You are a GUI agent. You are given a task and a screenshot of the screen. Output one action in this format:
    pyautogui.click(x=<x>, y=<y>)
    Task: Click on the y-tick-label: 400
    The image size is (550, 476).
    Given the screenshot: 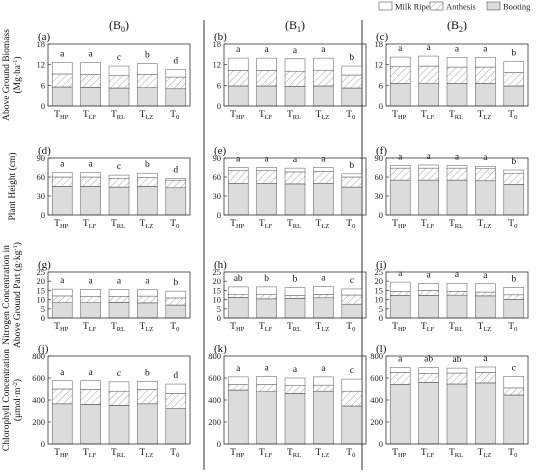 What is the action you would take?
    pyautogui.click(x=38, y=400)
    